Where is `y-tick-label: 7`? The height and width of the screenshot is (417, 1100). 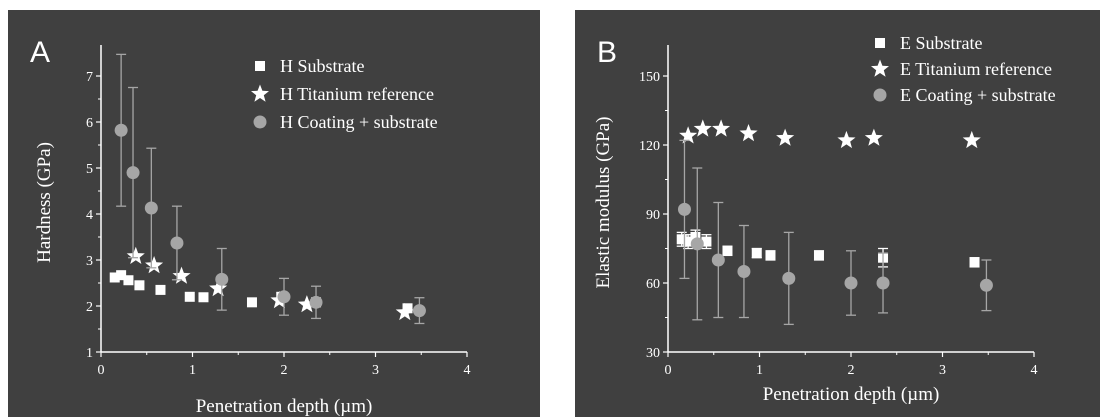 y-tick-label: 7 is located at coordinates (89, 77).